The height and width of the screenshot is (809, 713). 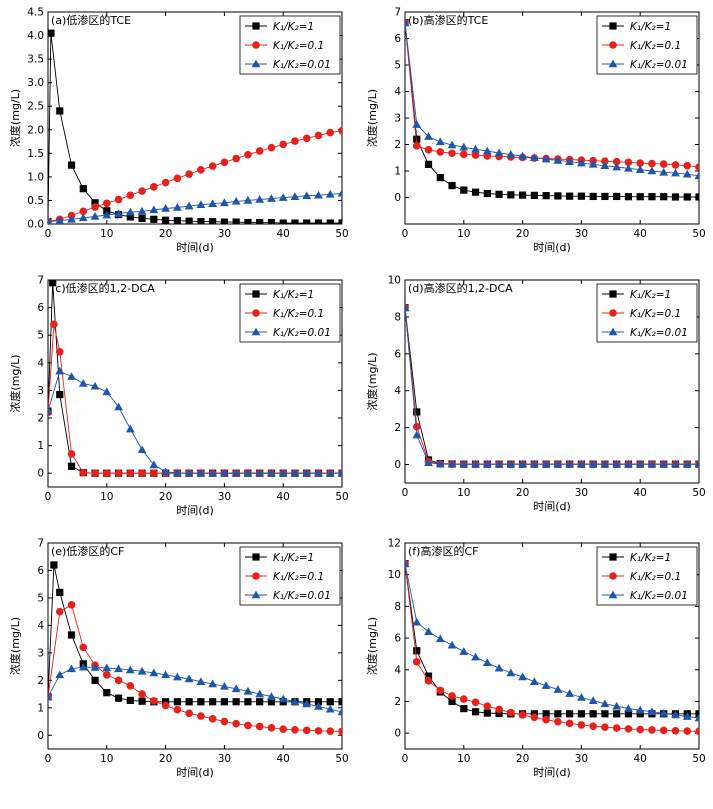 What do you see at coordinates (40, 708) in the screenshot?
I see `y-tick-label: 1` at bounding box center [40, 708].